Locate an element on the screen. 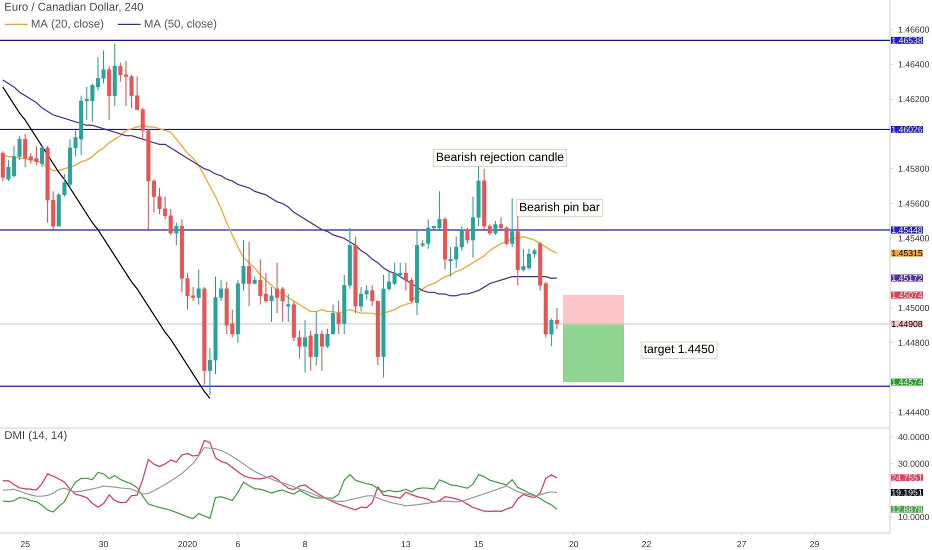 The image size is (932, 550). text: 24.7551 is located at coordinates (907, 477).